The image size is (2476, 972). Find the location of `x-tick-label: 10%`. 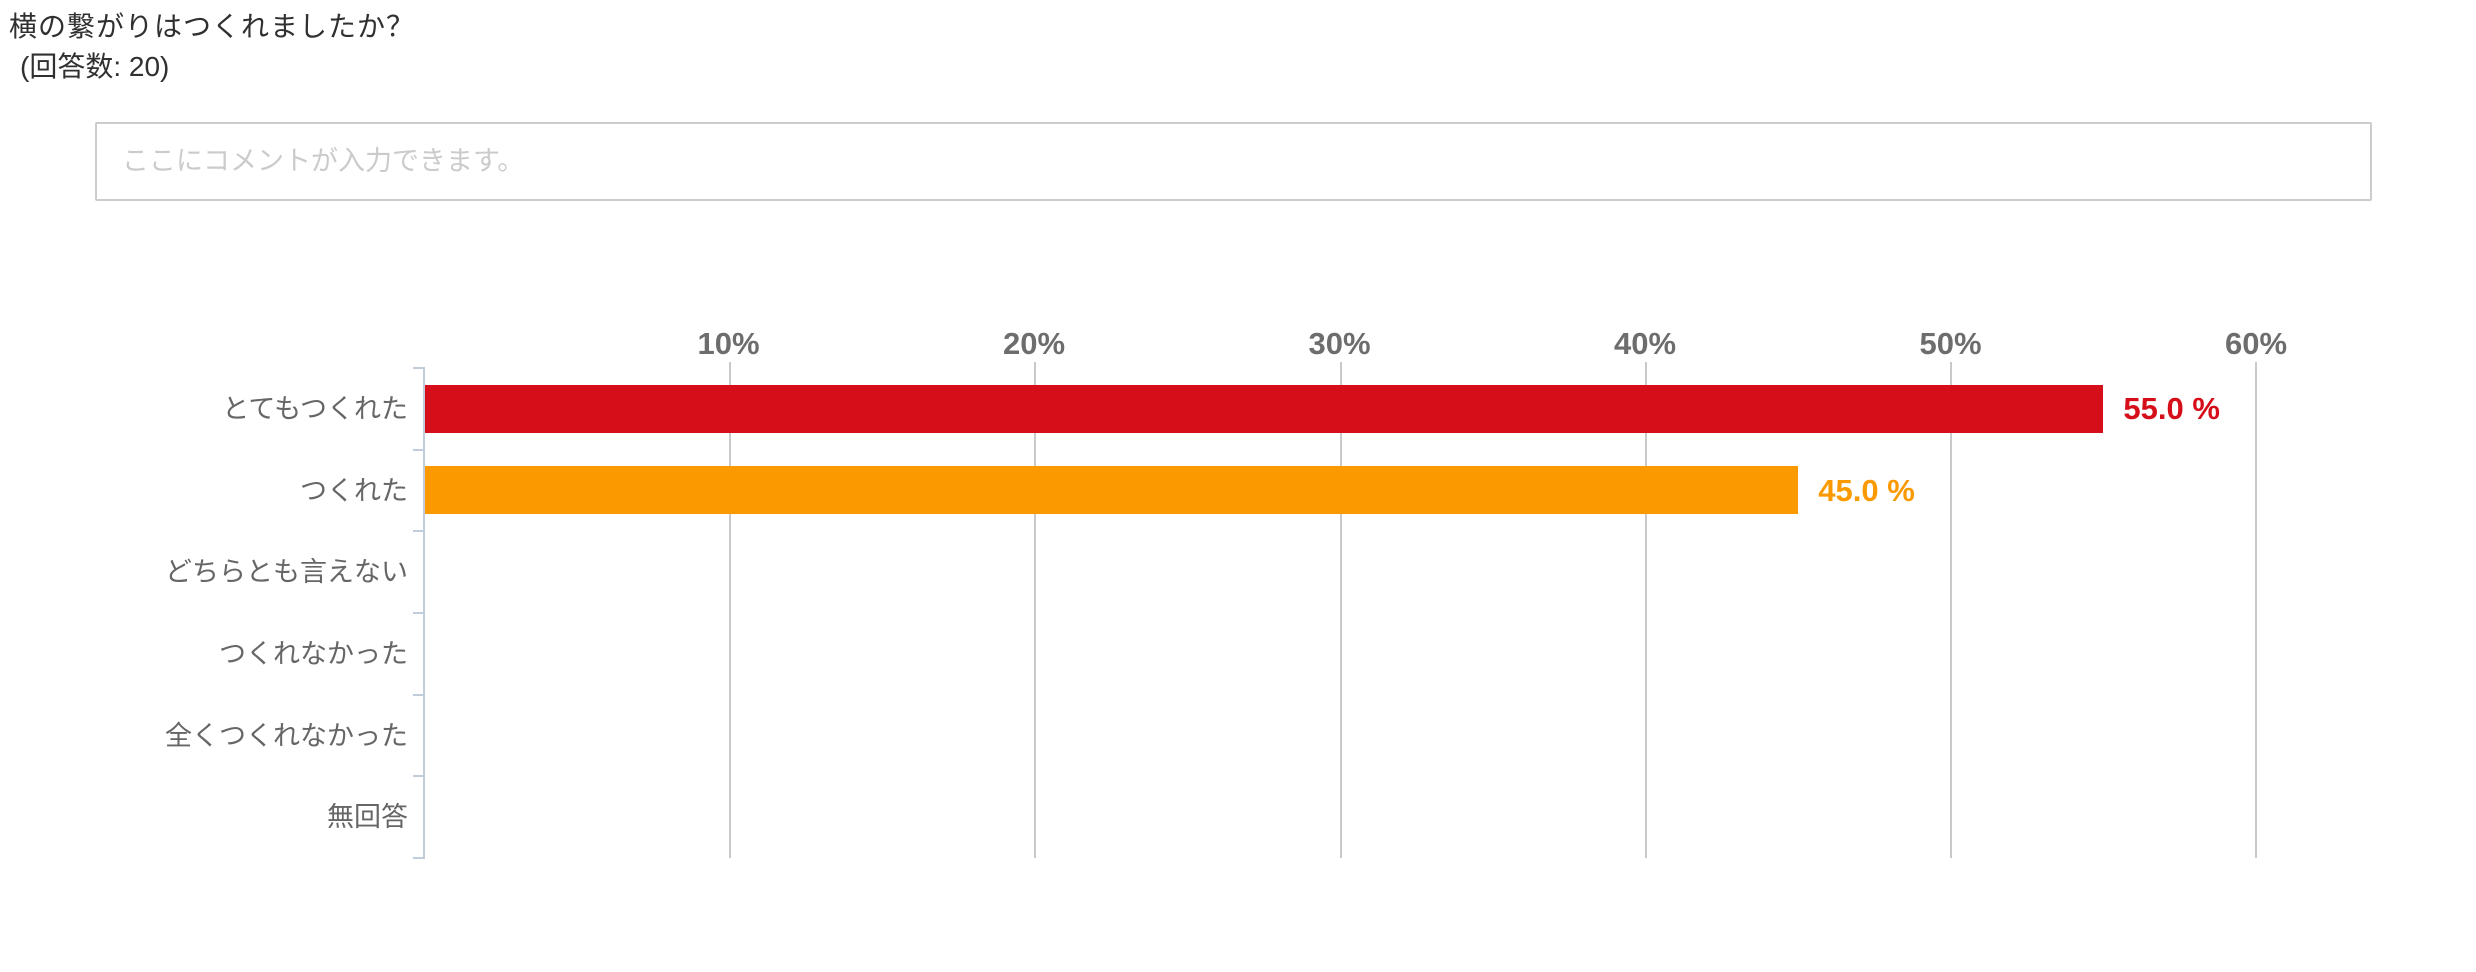

x-tick-label: 10% is located at coordinates (728, 343).